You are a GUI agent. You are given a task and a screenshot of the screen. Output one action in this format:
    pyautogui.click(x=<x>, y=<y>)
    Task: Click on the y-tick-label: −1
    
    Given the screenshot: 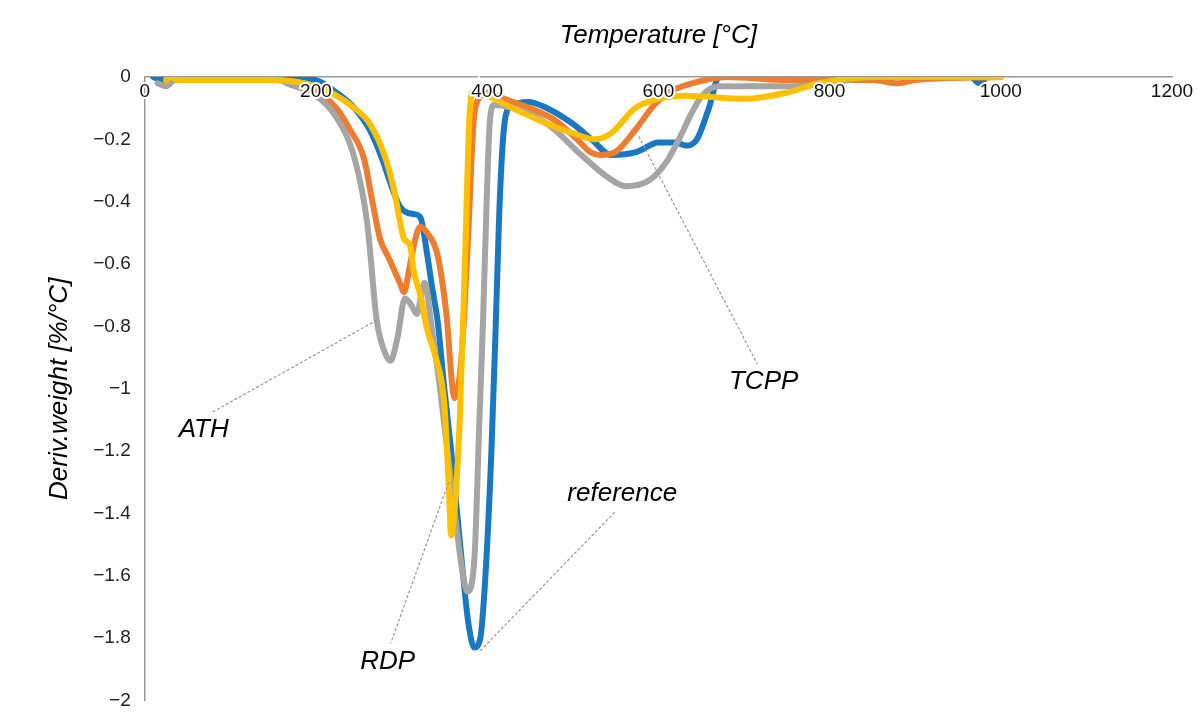 What is the action you would take?
    pyautogui.click(x=120, y=388)
    